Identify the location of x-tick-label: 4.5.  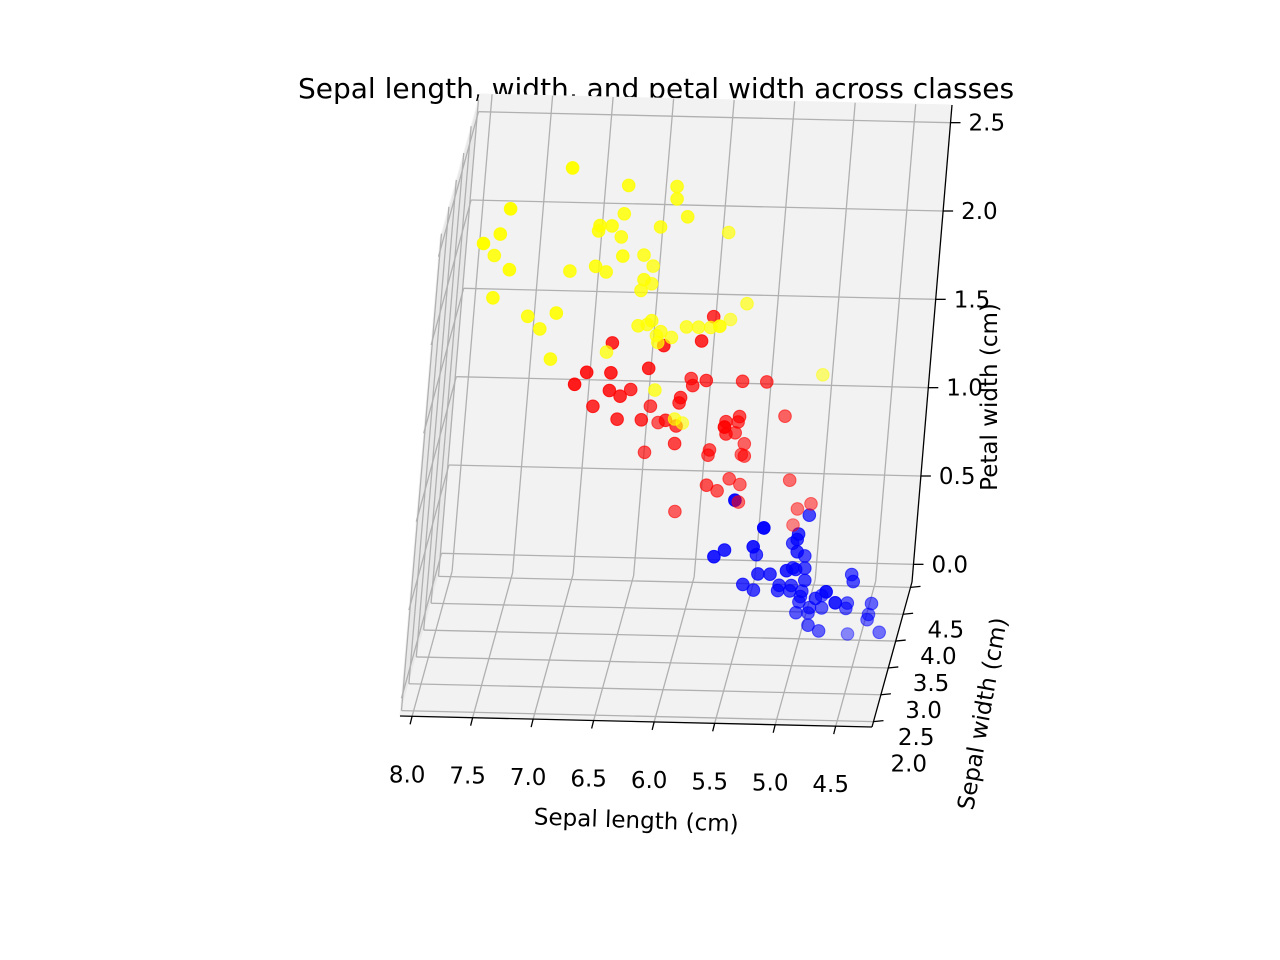
(830, 785).